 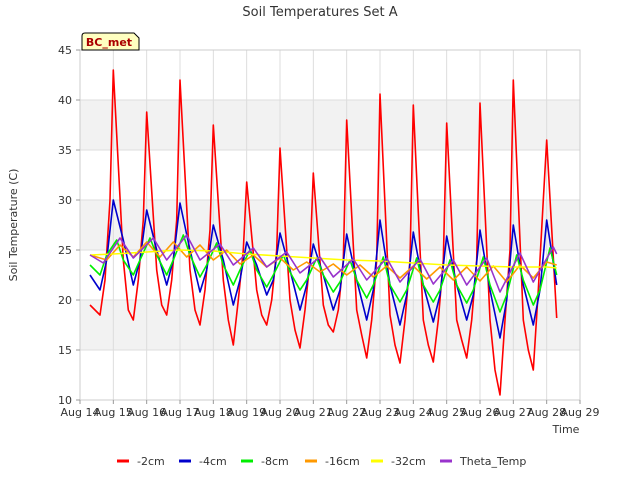 What do you see at coordinates (492, 461) in the screenshot?
I see `legend-label: Theta_Temp` at bounding box center [492, 461].